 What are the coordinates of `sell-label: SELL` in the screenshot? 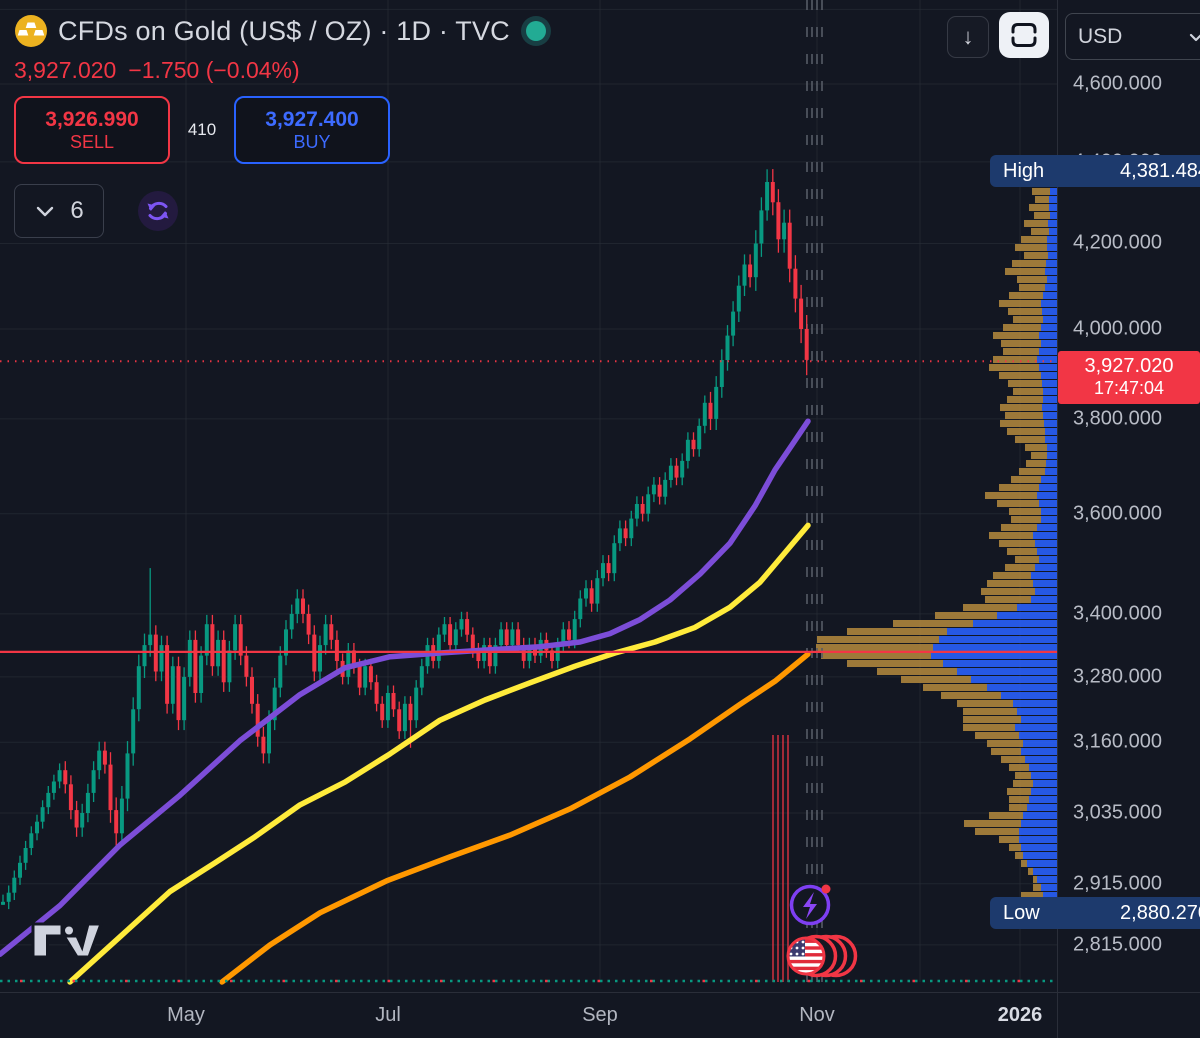 It's located at (92, 141).